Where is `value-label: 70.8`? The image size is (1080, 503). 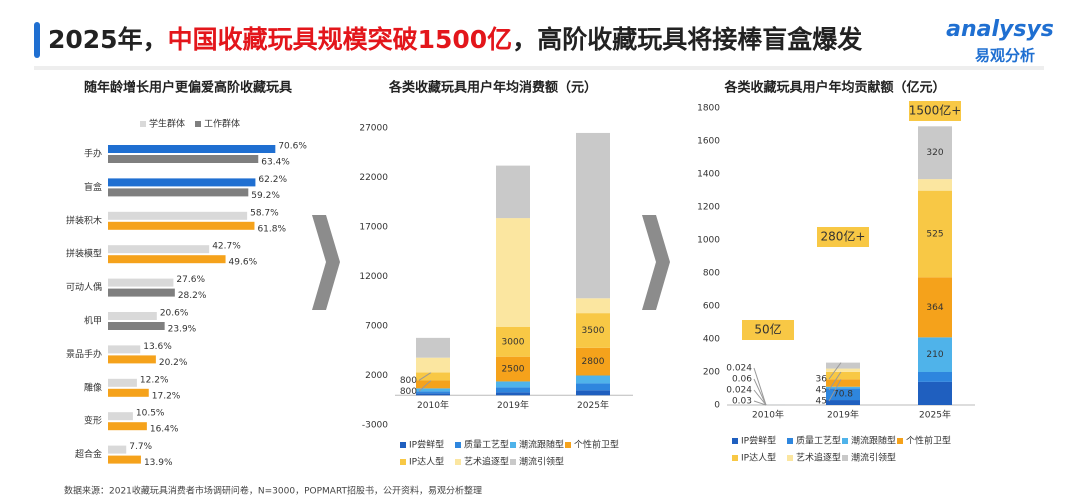 value-label: 70.8 is located at coordinates (843, 395).